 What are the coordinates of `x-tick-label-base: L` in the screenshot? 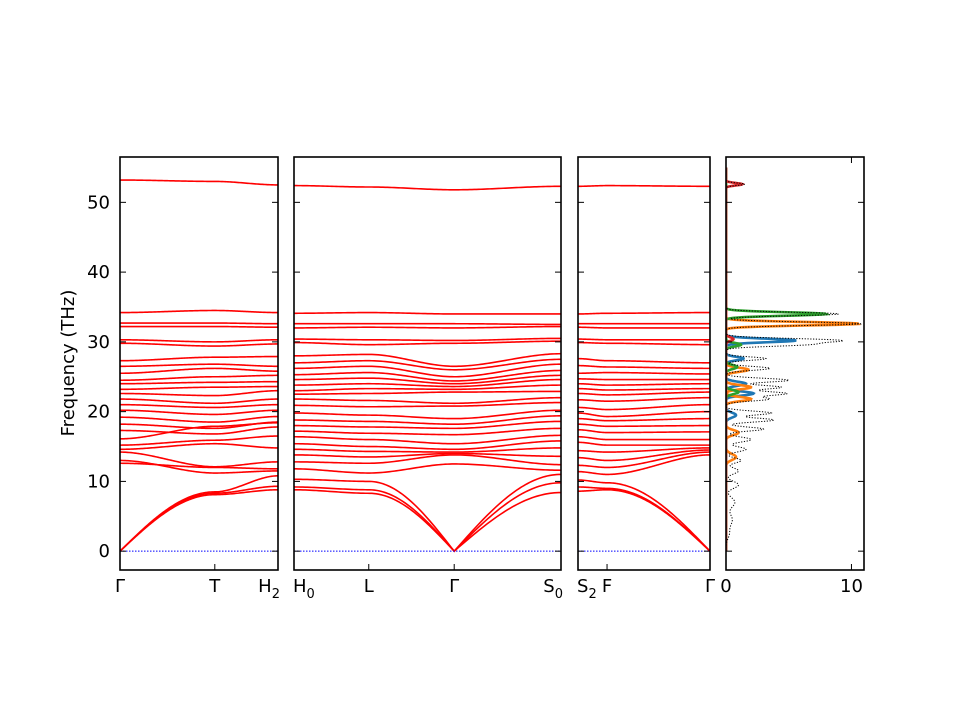 It's located at (369, 586).